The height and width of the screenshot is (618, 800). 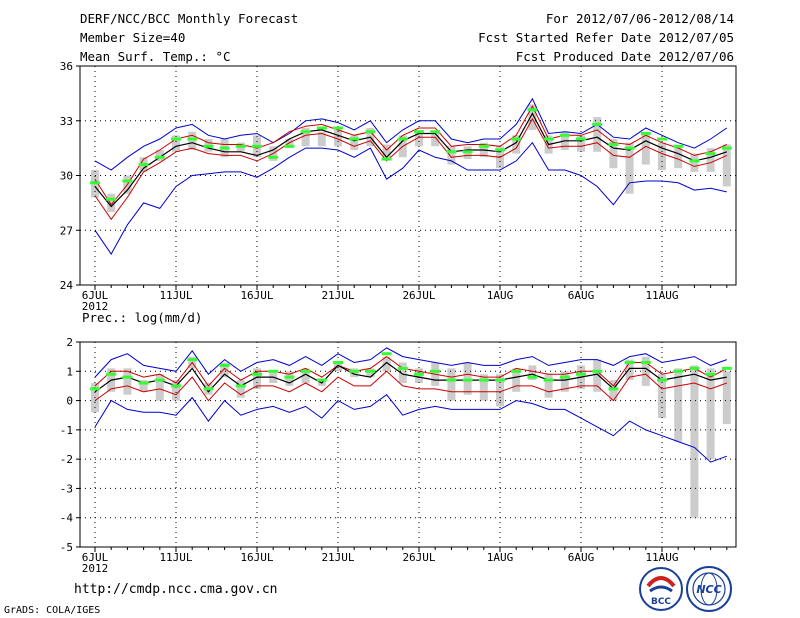 What do you see at coordinates (133, 37) in the screenshot?
I see `member-size: Member Size=40` at bounding box center [133, 37].